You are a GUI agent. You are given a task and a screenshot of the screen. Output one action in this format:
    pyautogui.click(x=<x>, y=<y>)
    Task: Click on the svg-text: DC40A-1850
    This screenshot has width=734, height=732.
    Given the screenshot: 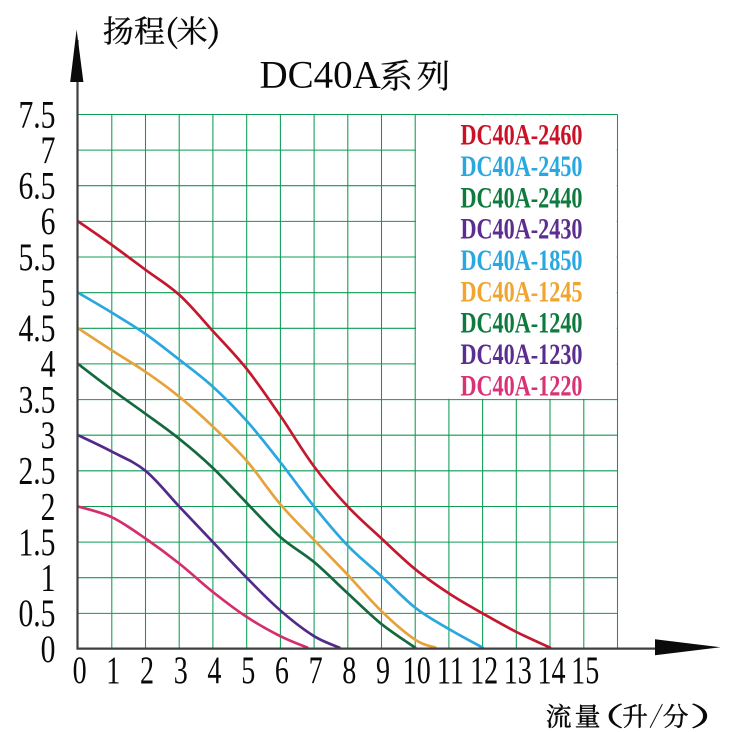 What is the action you would take?
    pyautogui.click(x=522, y=260)
    